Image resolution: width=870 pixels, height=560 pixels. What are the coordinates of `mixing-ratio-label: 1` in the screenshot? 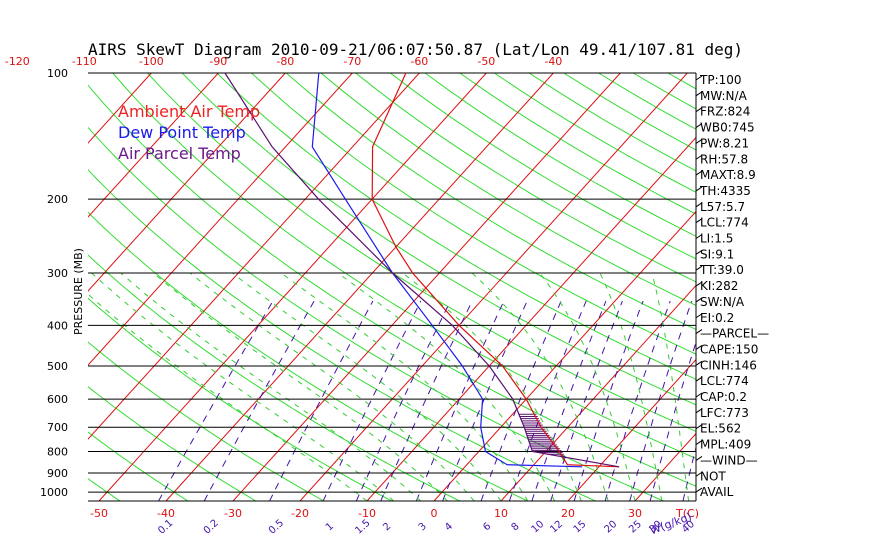 It's located at (330, 527).